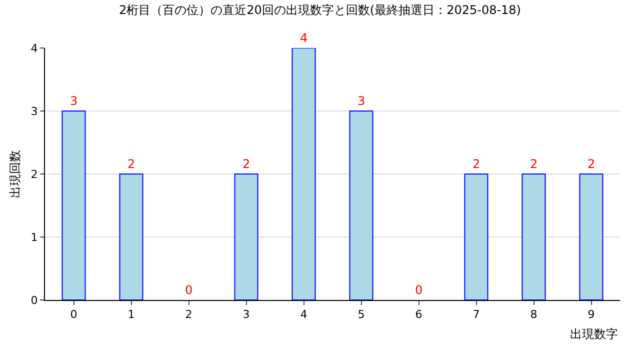 The image size is (640, 360). What do you see at coordinates (15, 174) in the screenshot?
I see `y-axis-title: 出現回数` at bounding box center [15, 174].